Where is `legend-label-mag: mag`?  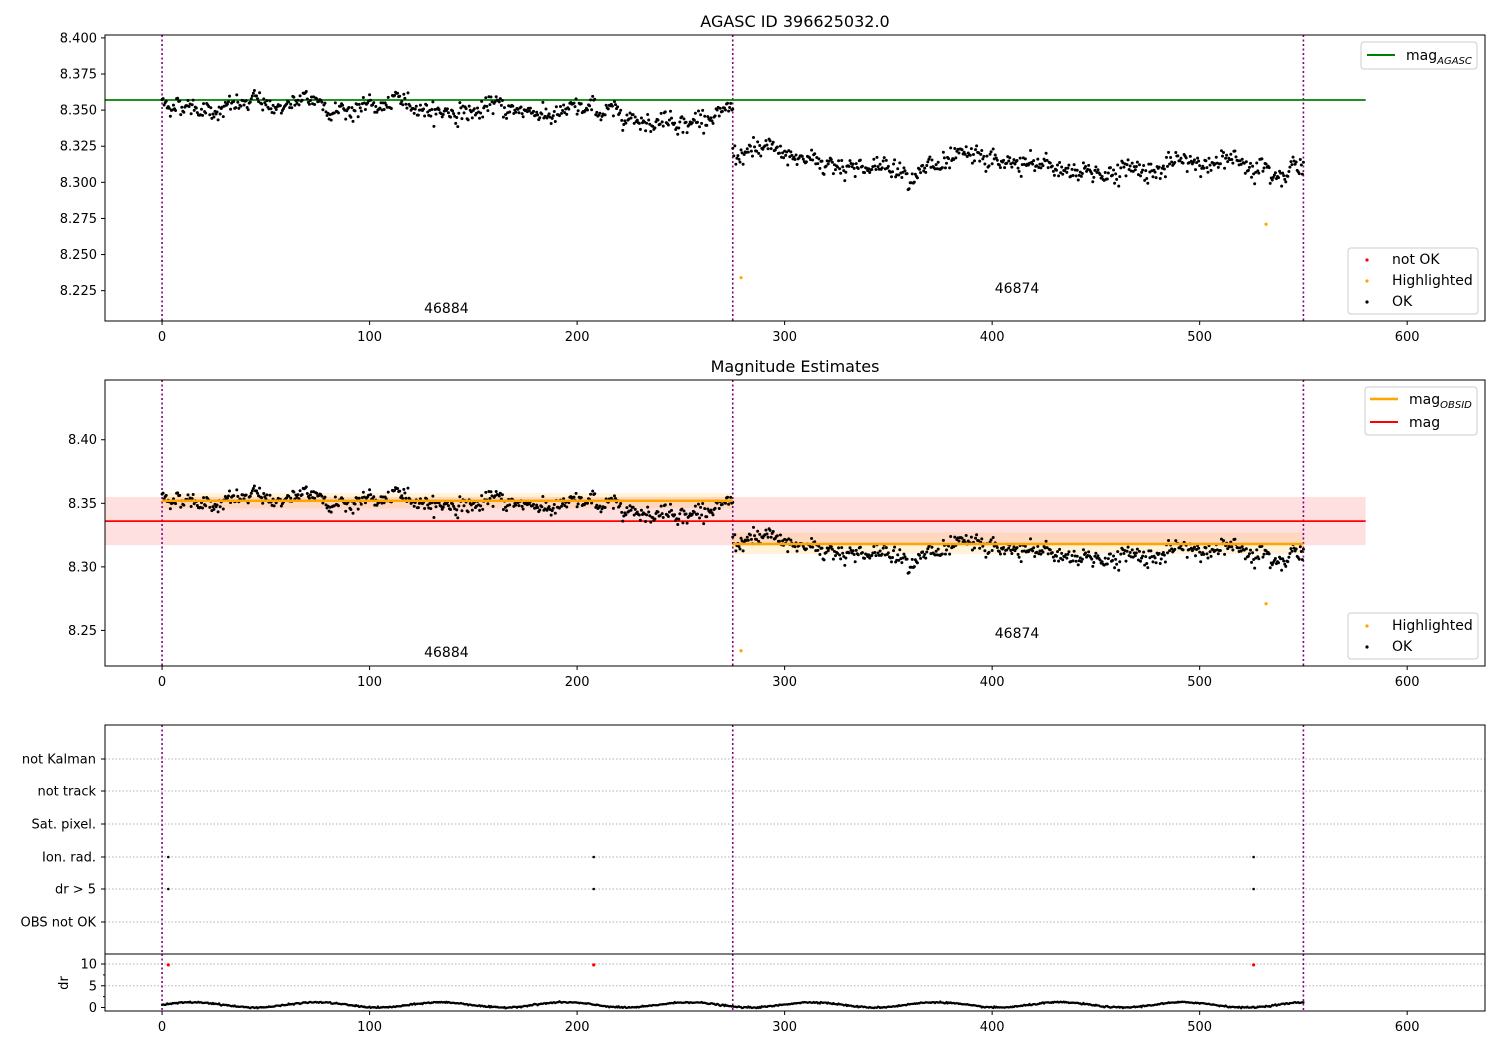
legend-label-mag: mag is located at coordinates (1424, 423).